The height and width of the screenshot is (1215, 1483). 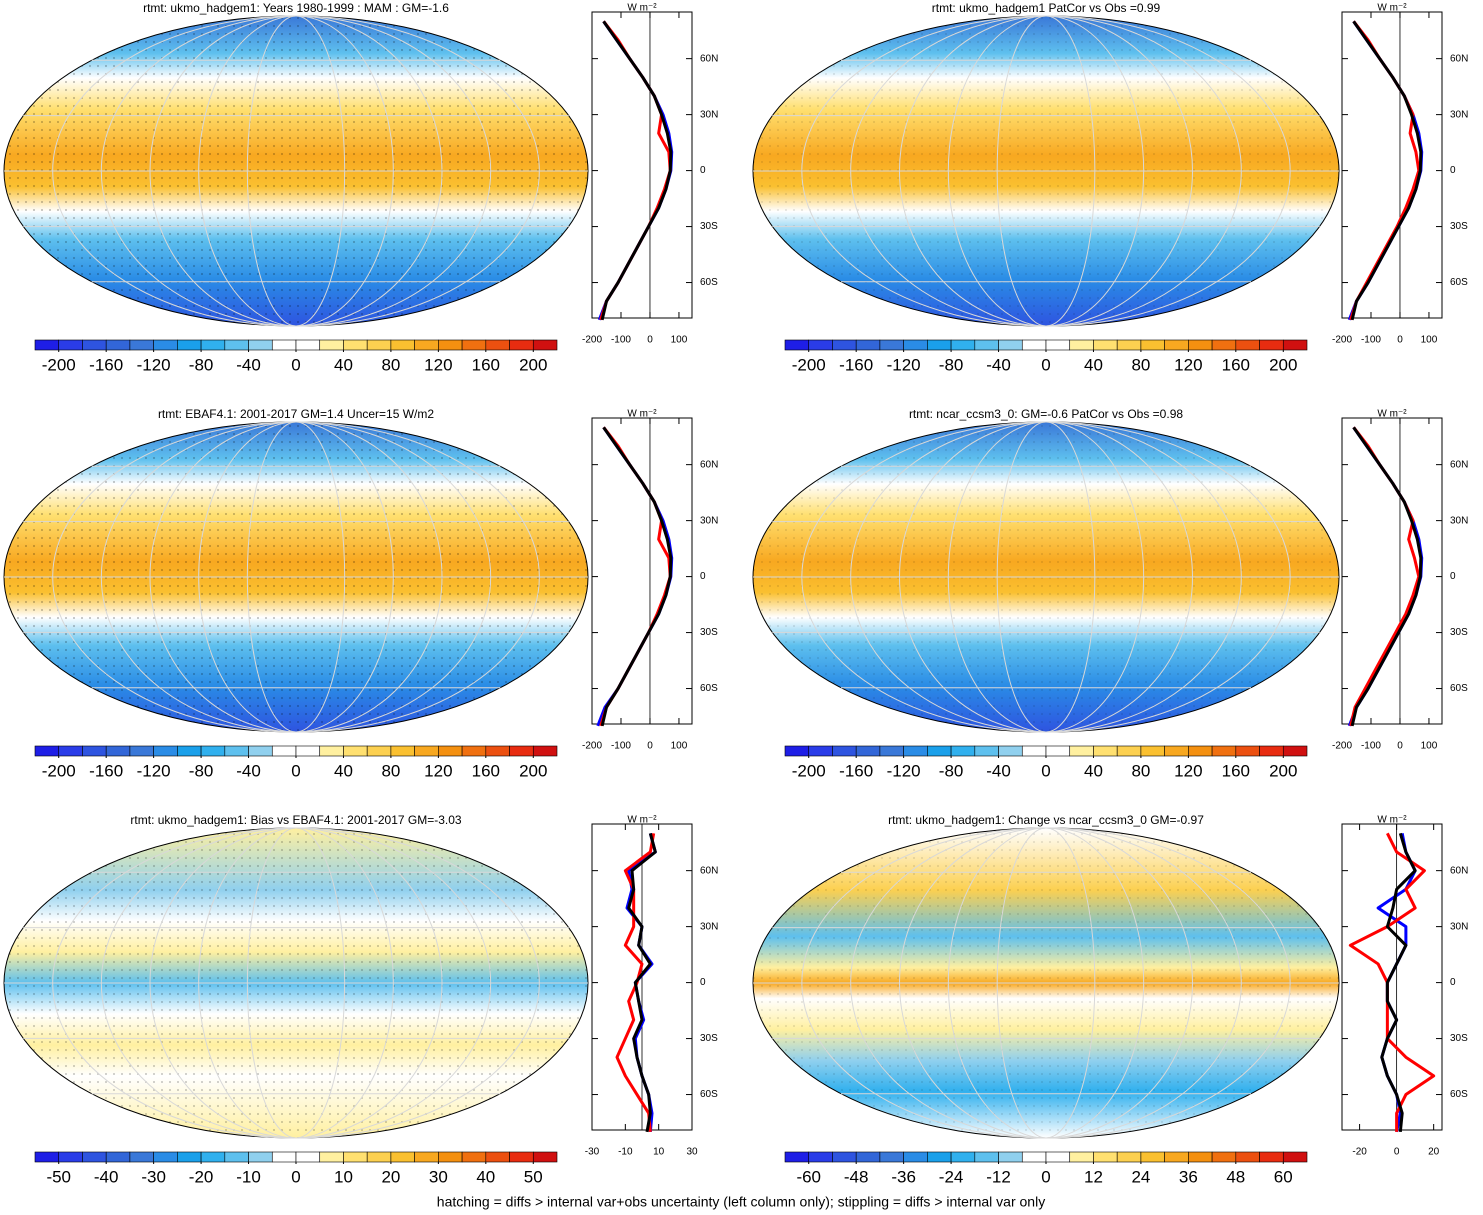 I want to click on x-tick-label: 100, so click(x=679, y=746).